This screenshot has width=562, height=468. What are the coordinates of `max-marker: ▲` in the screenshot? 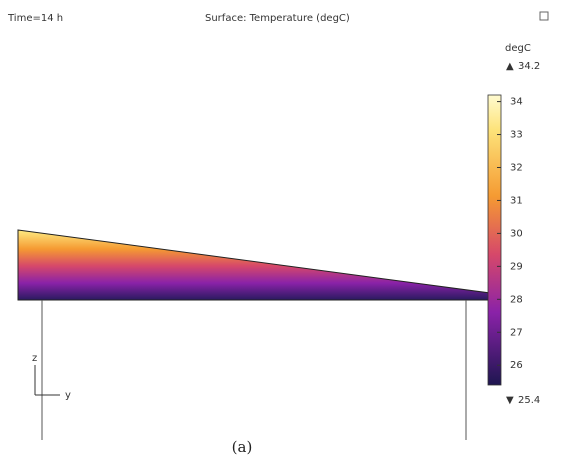 It's located at (510, 66).